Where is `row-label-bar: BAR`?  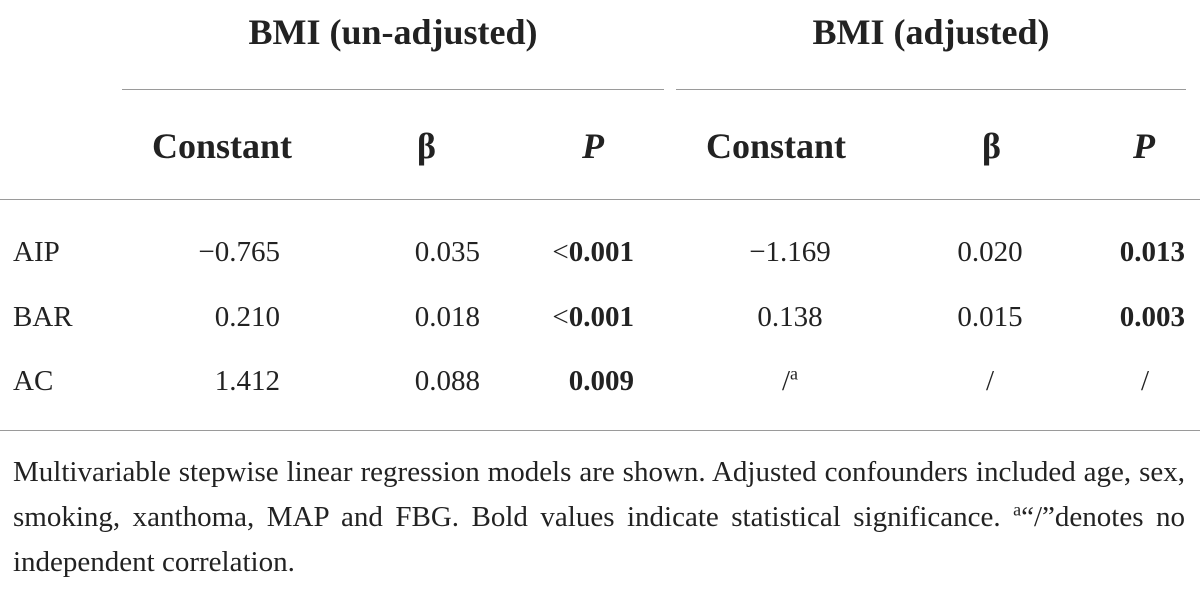
row-label-bar: BAR is located at coordinates (43, 317).